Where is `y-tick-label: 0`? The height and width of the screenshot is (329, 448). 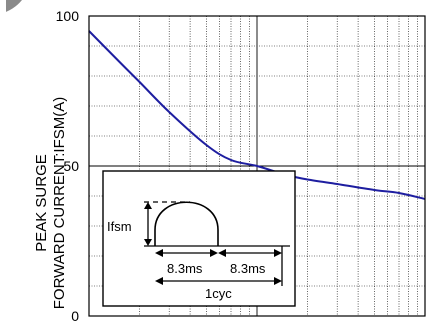
y-tick-label: 0 is located at coordinates (75, 316).